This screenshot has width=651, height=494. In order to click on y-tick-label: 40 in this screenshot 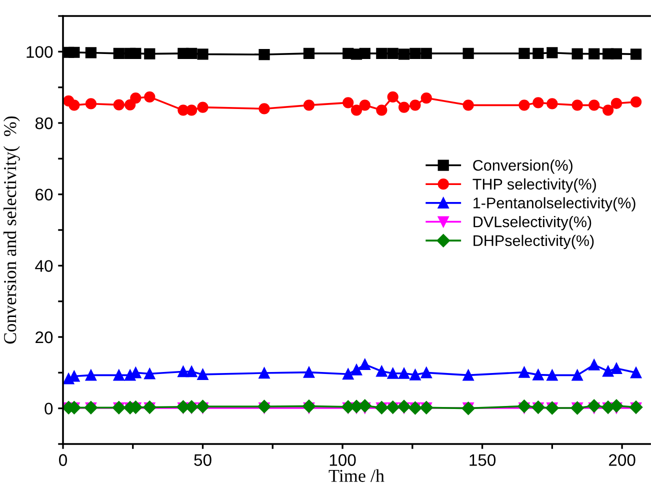, I will do `click(44, 266)`.